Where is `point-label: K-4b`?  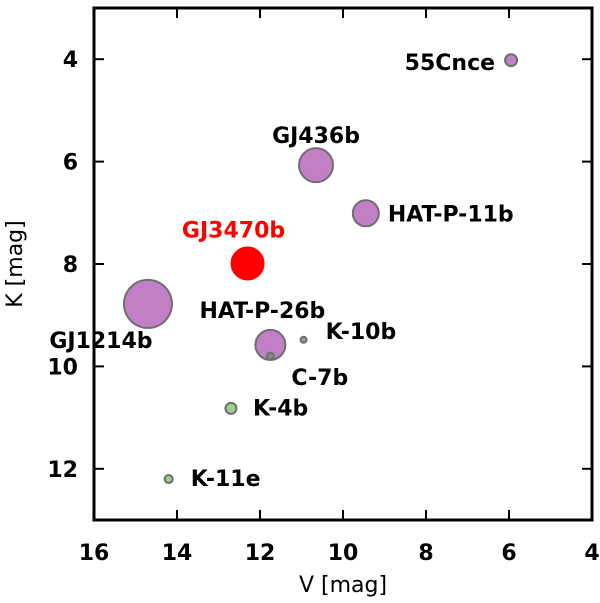
point-label: K-4b is located at coordinates (280, 408).